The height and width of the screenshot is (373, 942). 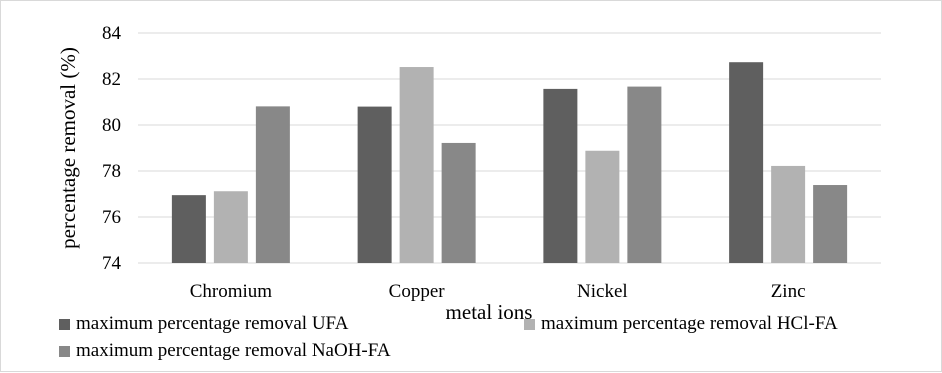 I want to click on x-axis-title: metal ions, so click(x=489, y=312).